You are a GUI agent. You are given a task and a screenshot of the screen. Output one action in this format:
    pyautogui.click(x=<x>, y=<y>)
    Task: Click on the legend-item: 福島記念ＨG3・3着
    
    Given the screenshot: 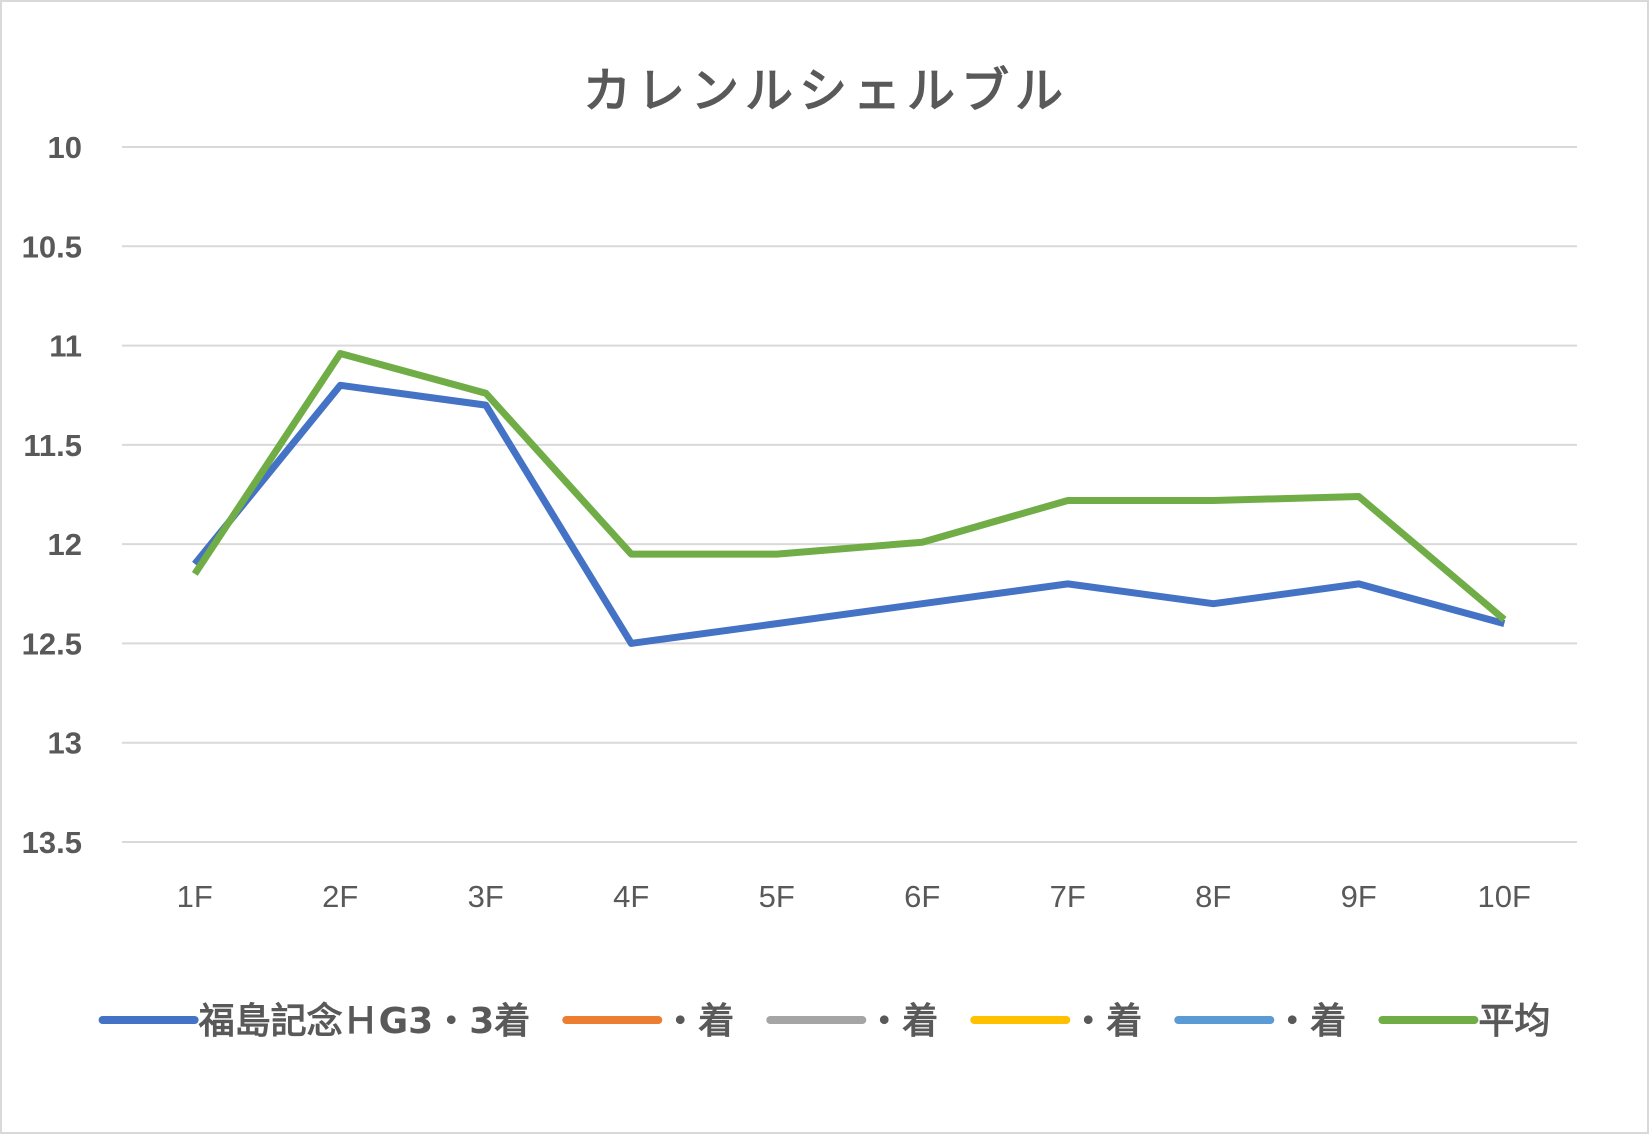 What is the action you would take?
    pyautogui.click(x=314, y=1021)
    